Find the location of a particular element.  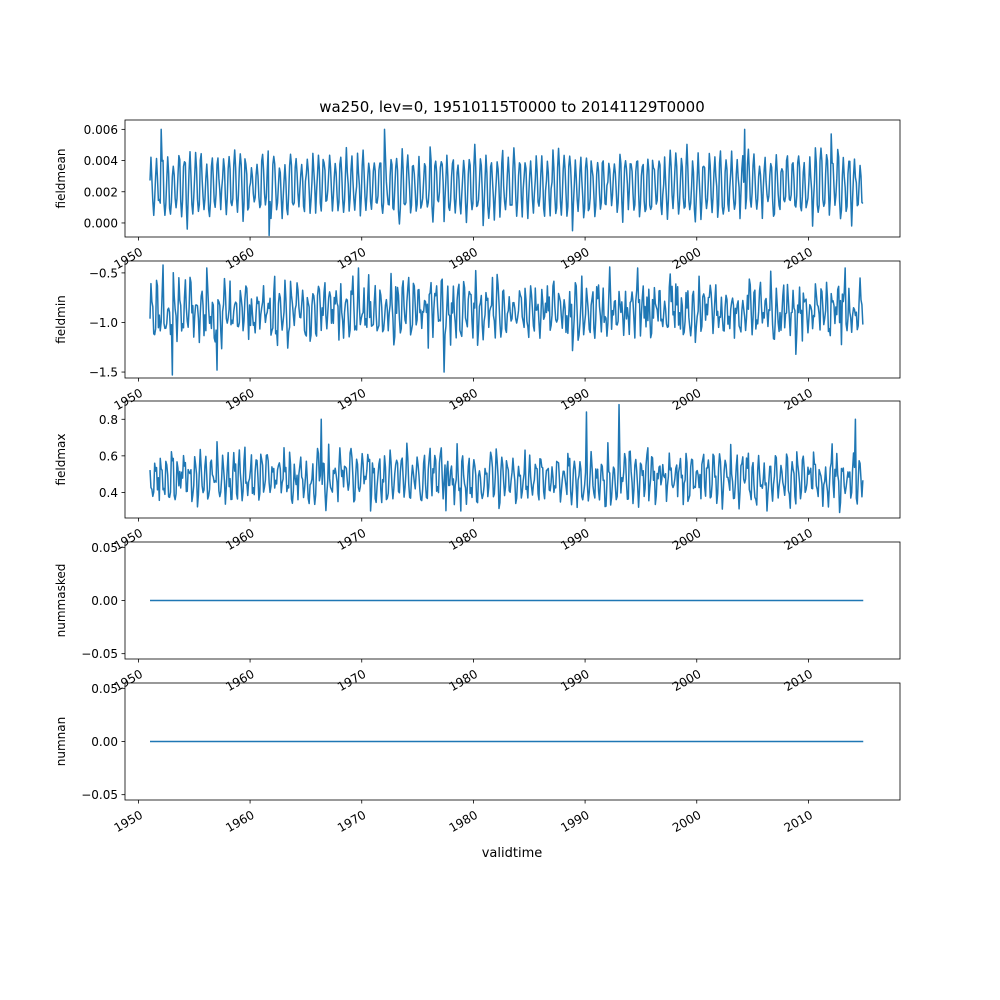

y-axis-label: fieldmean is located at coordinates (61, 179).